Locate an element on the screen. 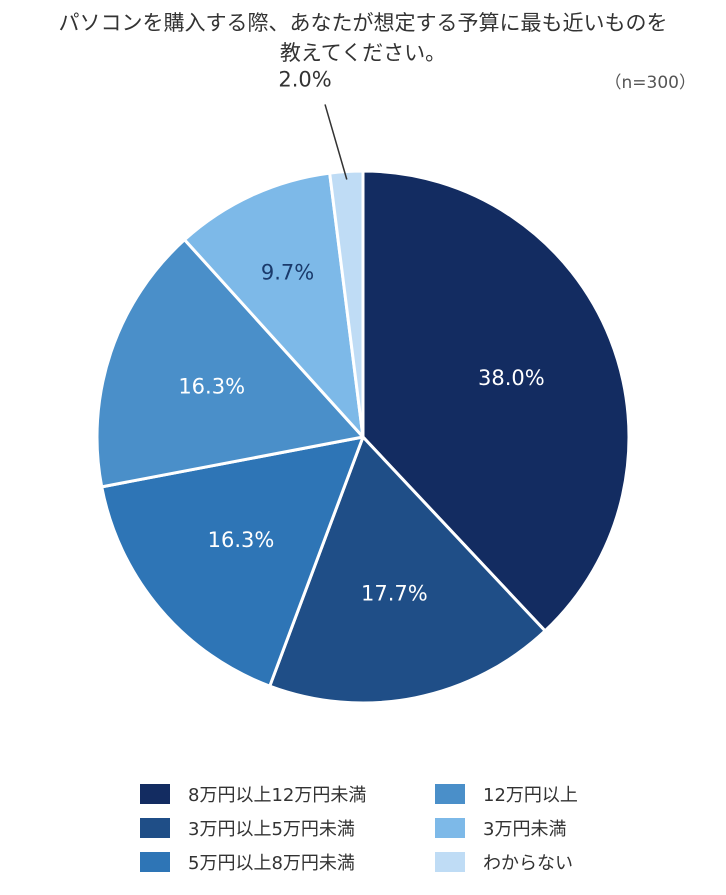  legend-item: 5万円以上8万円未満 is located at coordinates (287, 862).